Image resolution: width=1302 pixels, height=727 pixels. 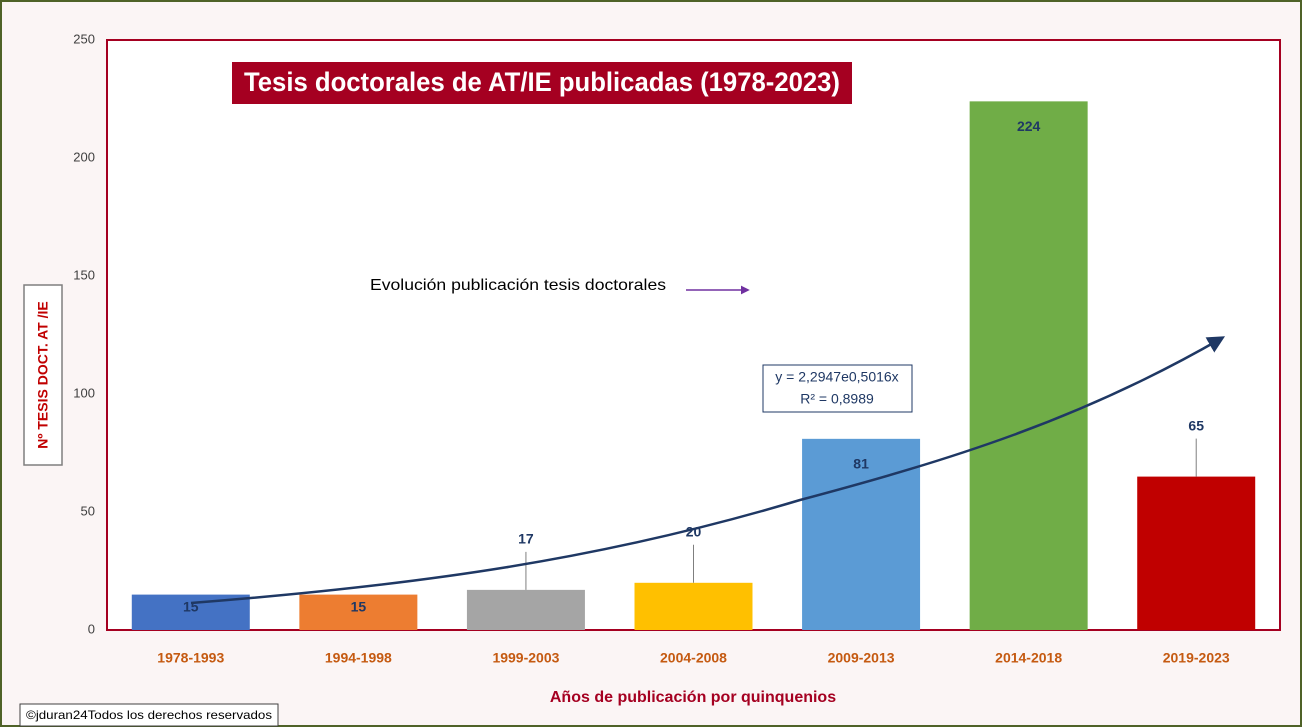 I want to click on value-label: 20, so click(x=694, y=532).